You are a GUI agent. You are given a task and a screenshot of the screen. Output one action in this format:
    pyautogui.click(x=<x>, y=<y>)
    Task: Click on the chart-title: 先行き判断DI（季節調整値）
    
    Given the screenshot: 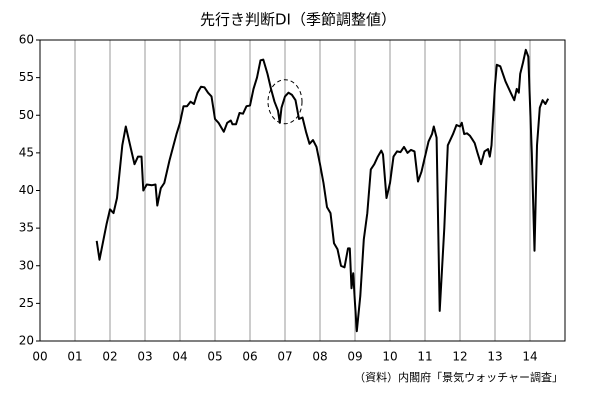 What is the action you would take?
    pyautogui.click(x=298, y=20)
    